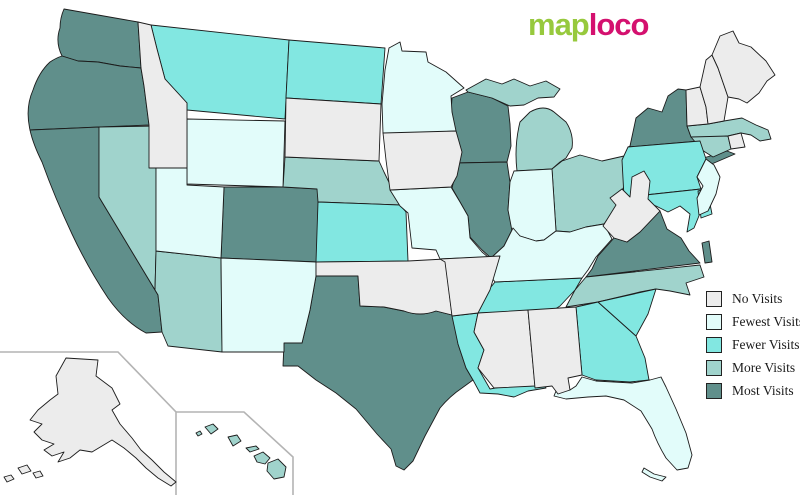 This screenshot has height=495, width=800. Describe the element at coordinates (757, 298) in the screenshot. I see `legend-label: No Visits` at that location.